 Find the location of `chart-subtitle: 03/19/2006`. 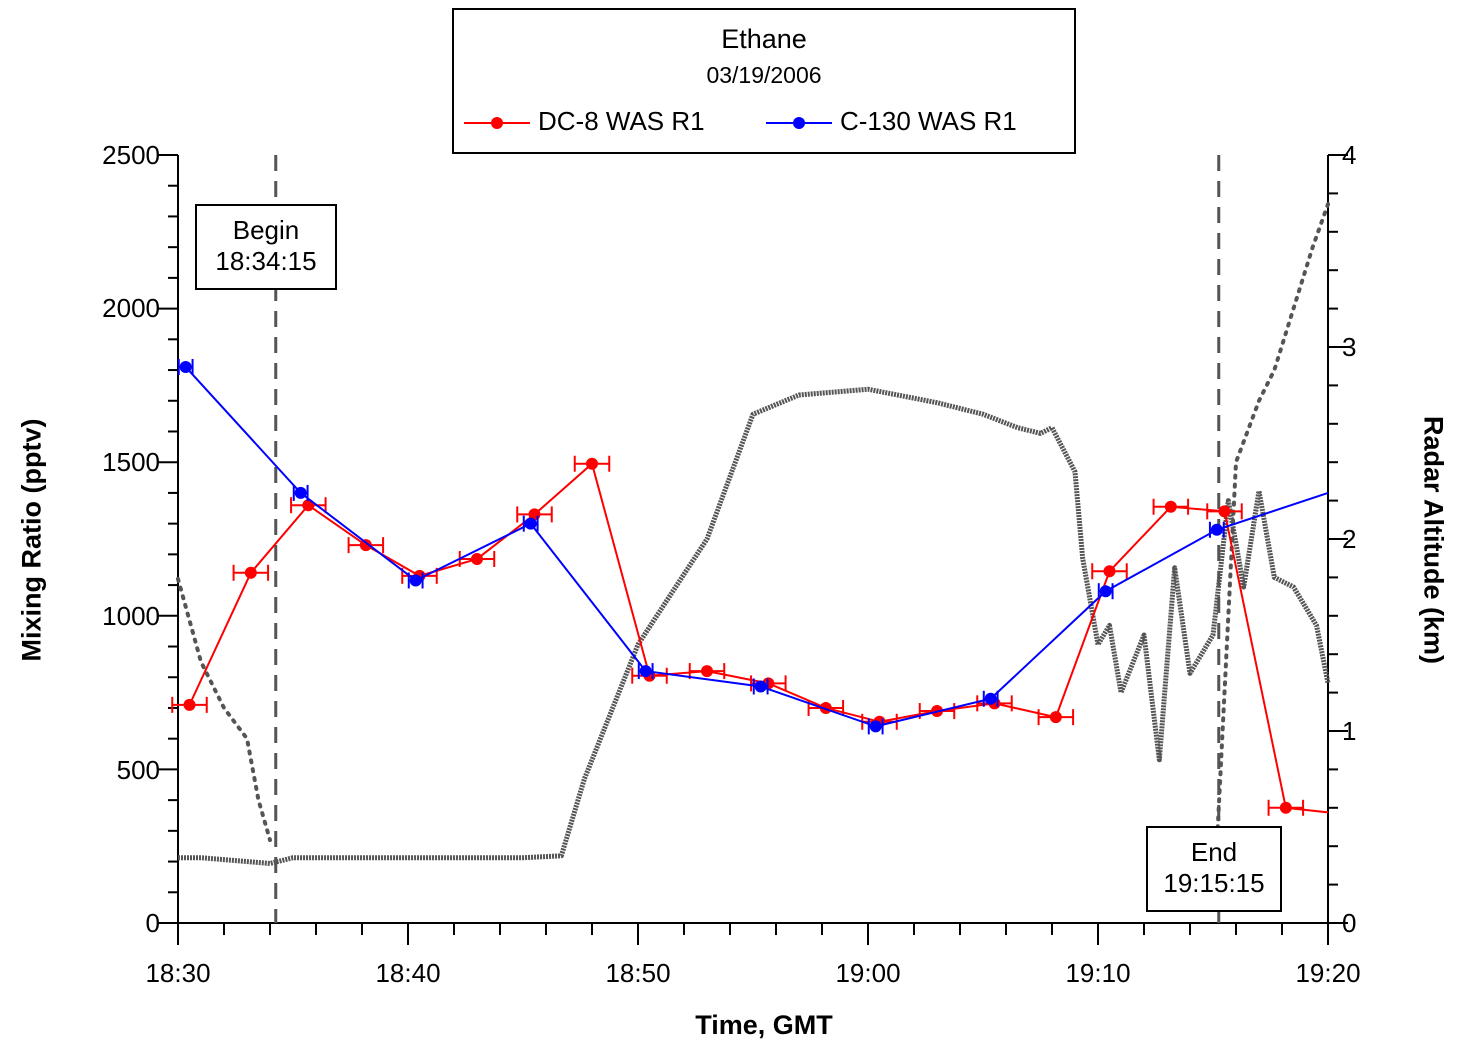

chart-subtitle: 03/19/2006 is located at coordinates (764, 75).